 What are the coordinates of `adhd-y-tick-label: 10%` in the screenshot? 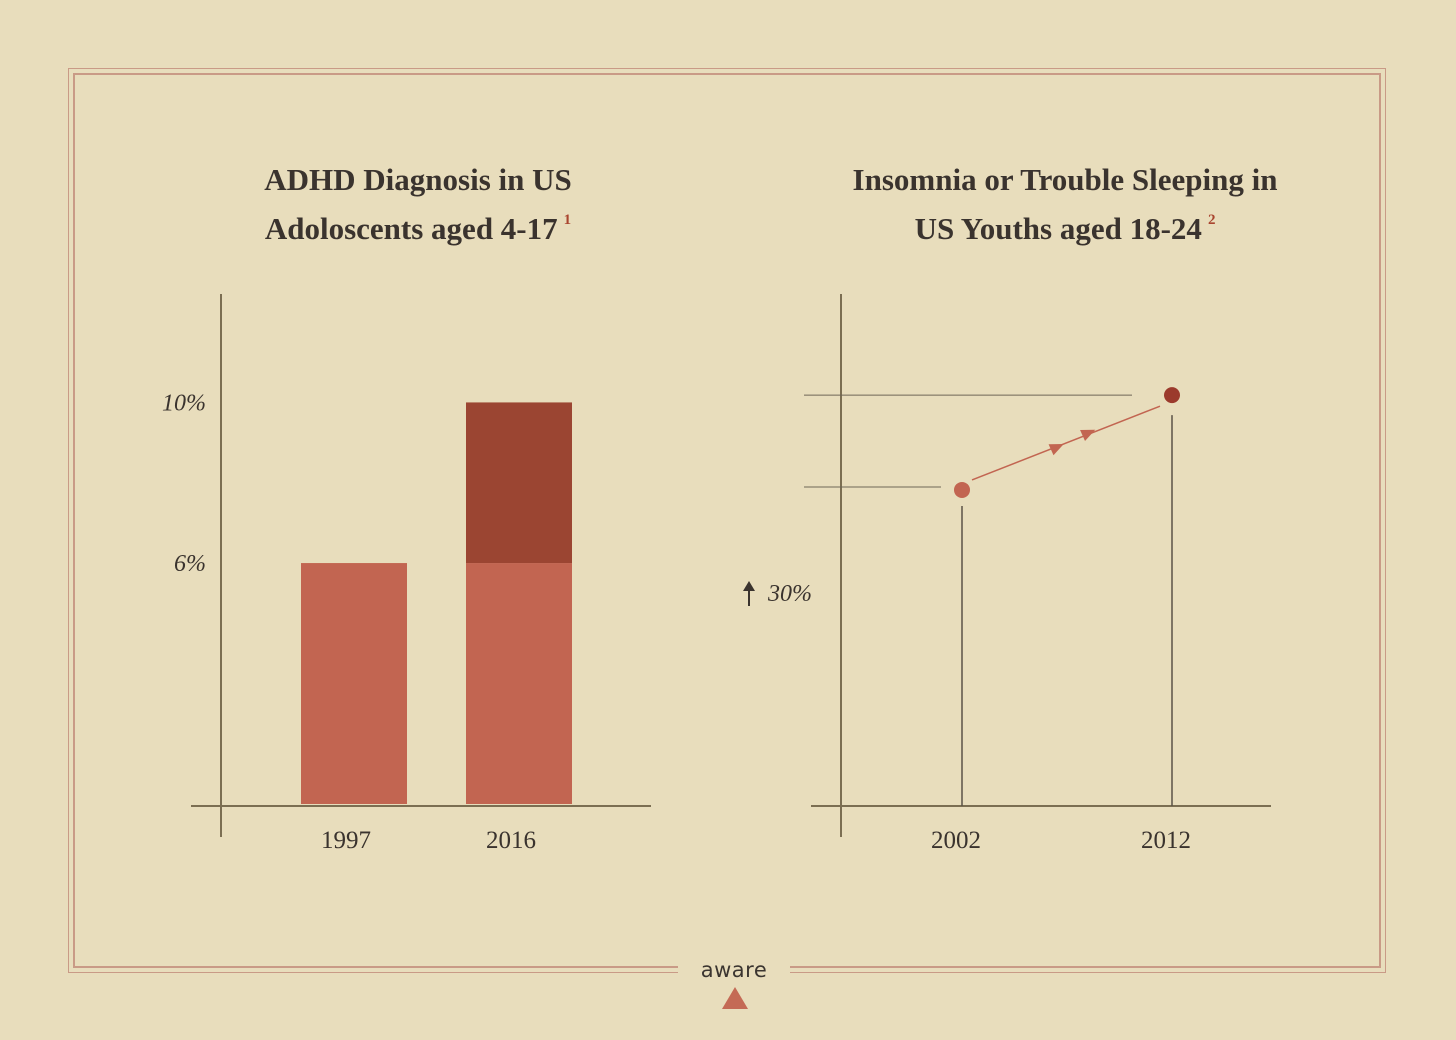 It's located at (184, 403).